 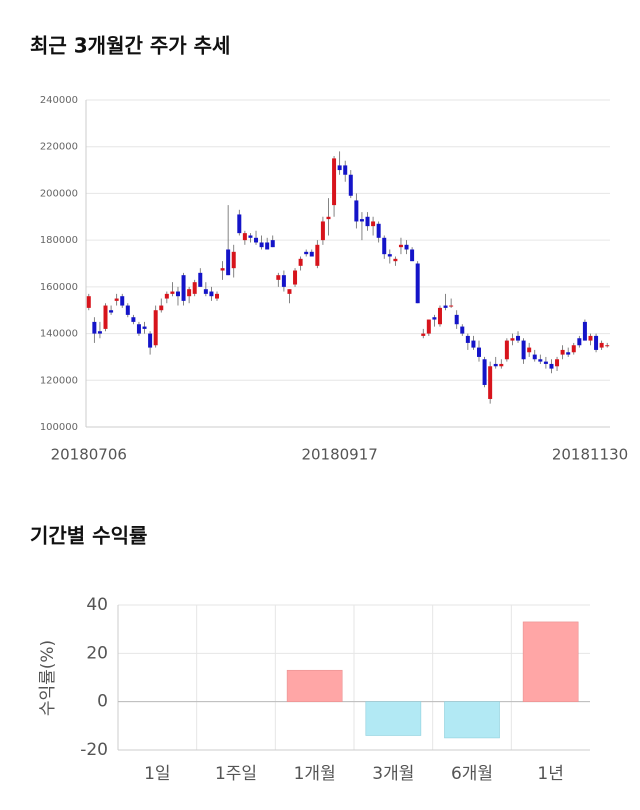 What do you see at coordinates (59, 193) in the screenshot?
I see `y-tick-label: 200000` at bounding box center [59, 193].